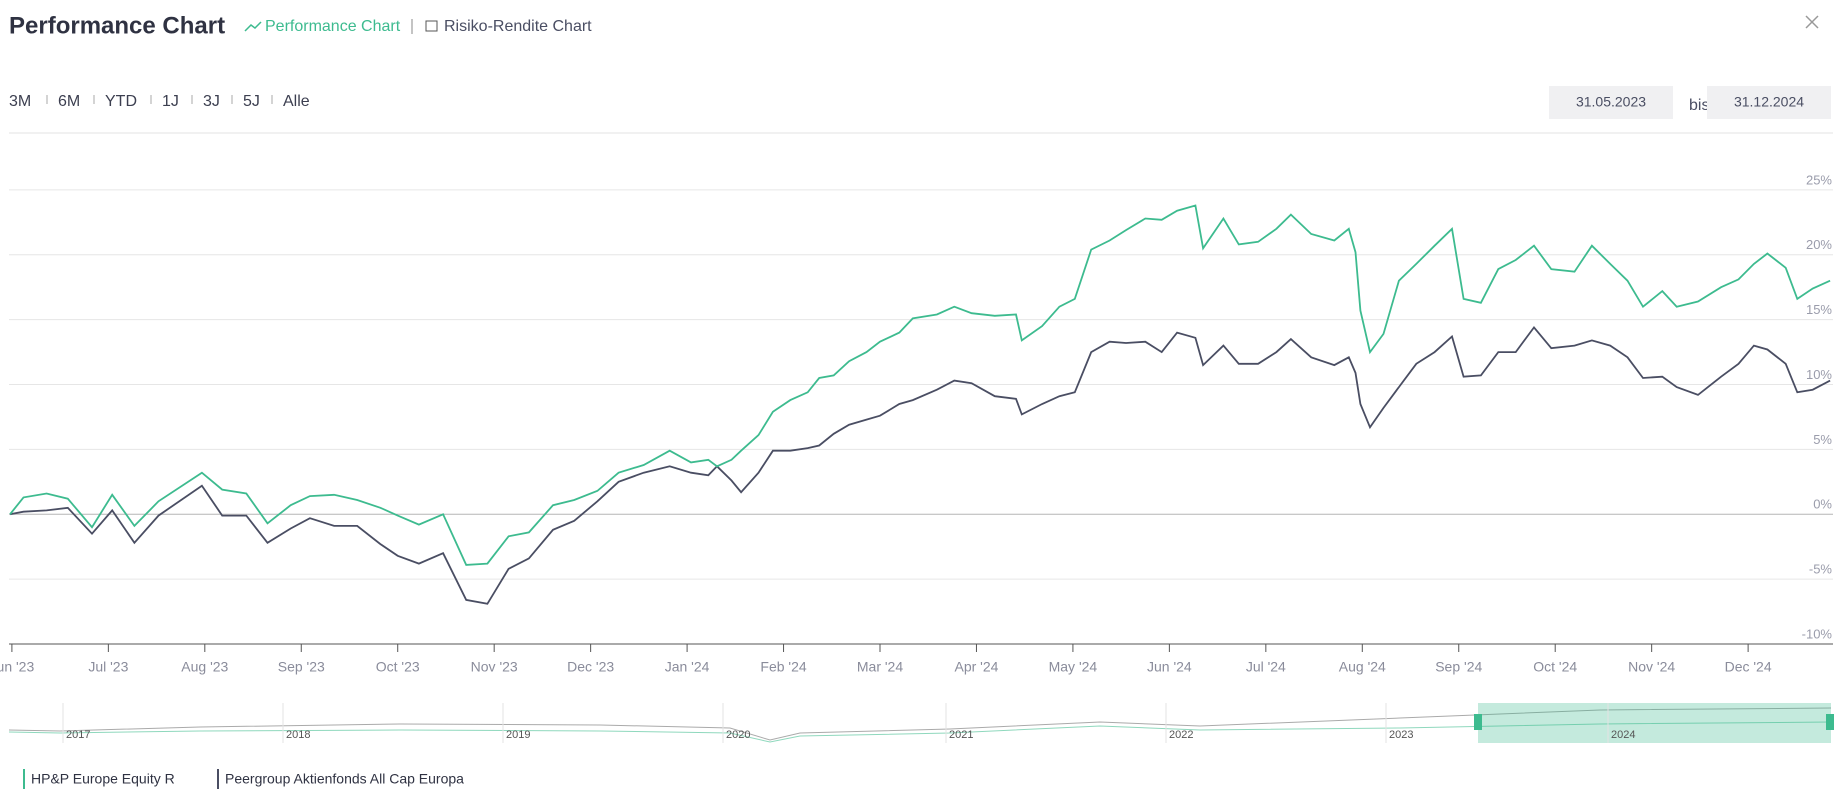 This screenshot has height=804, width=1837. Describe the element at coordinates (1458, 667) in the screenshot. I see `x-tick-label: Sep '24` at that location.